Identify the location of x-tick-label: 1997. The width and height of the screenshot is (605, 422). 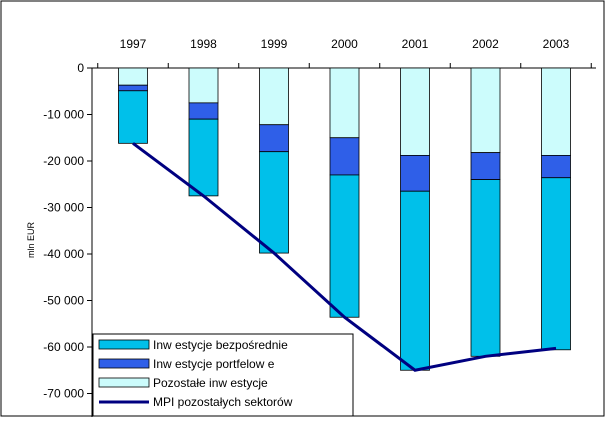
(133, 44).